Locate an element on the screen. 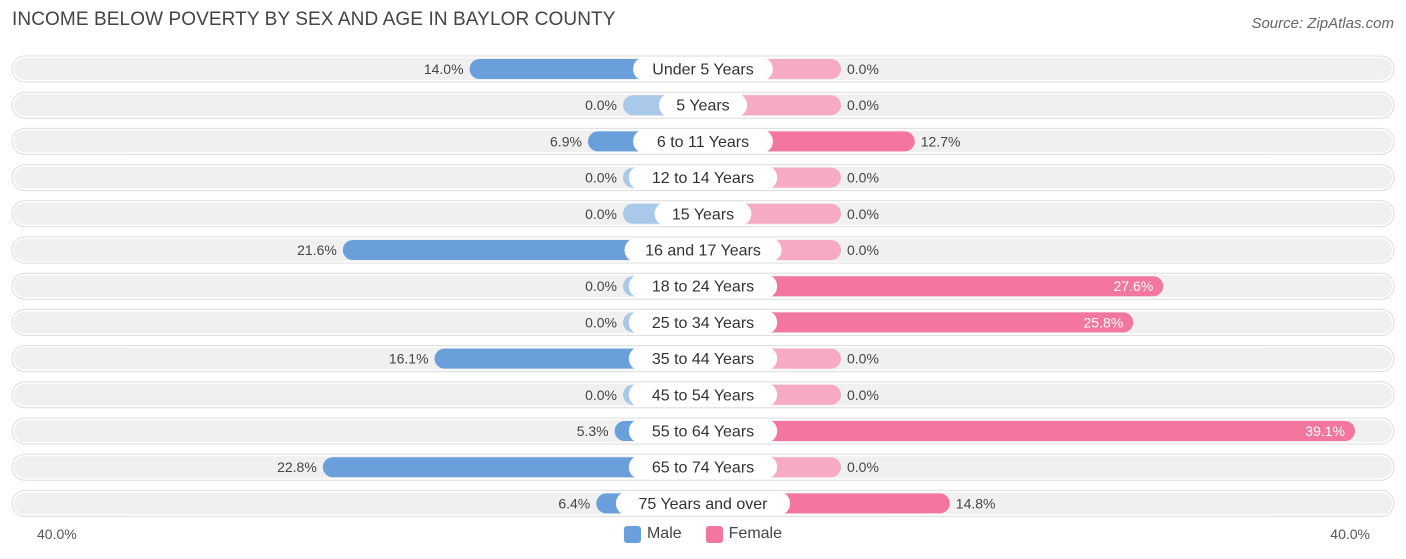 The width and height of the screenshot is (1406, 559). category-label: 25 to 34 Years is located at coordinates (703, 323).